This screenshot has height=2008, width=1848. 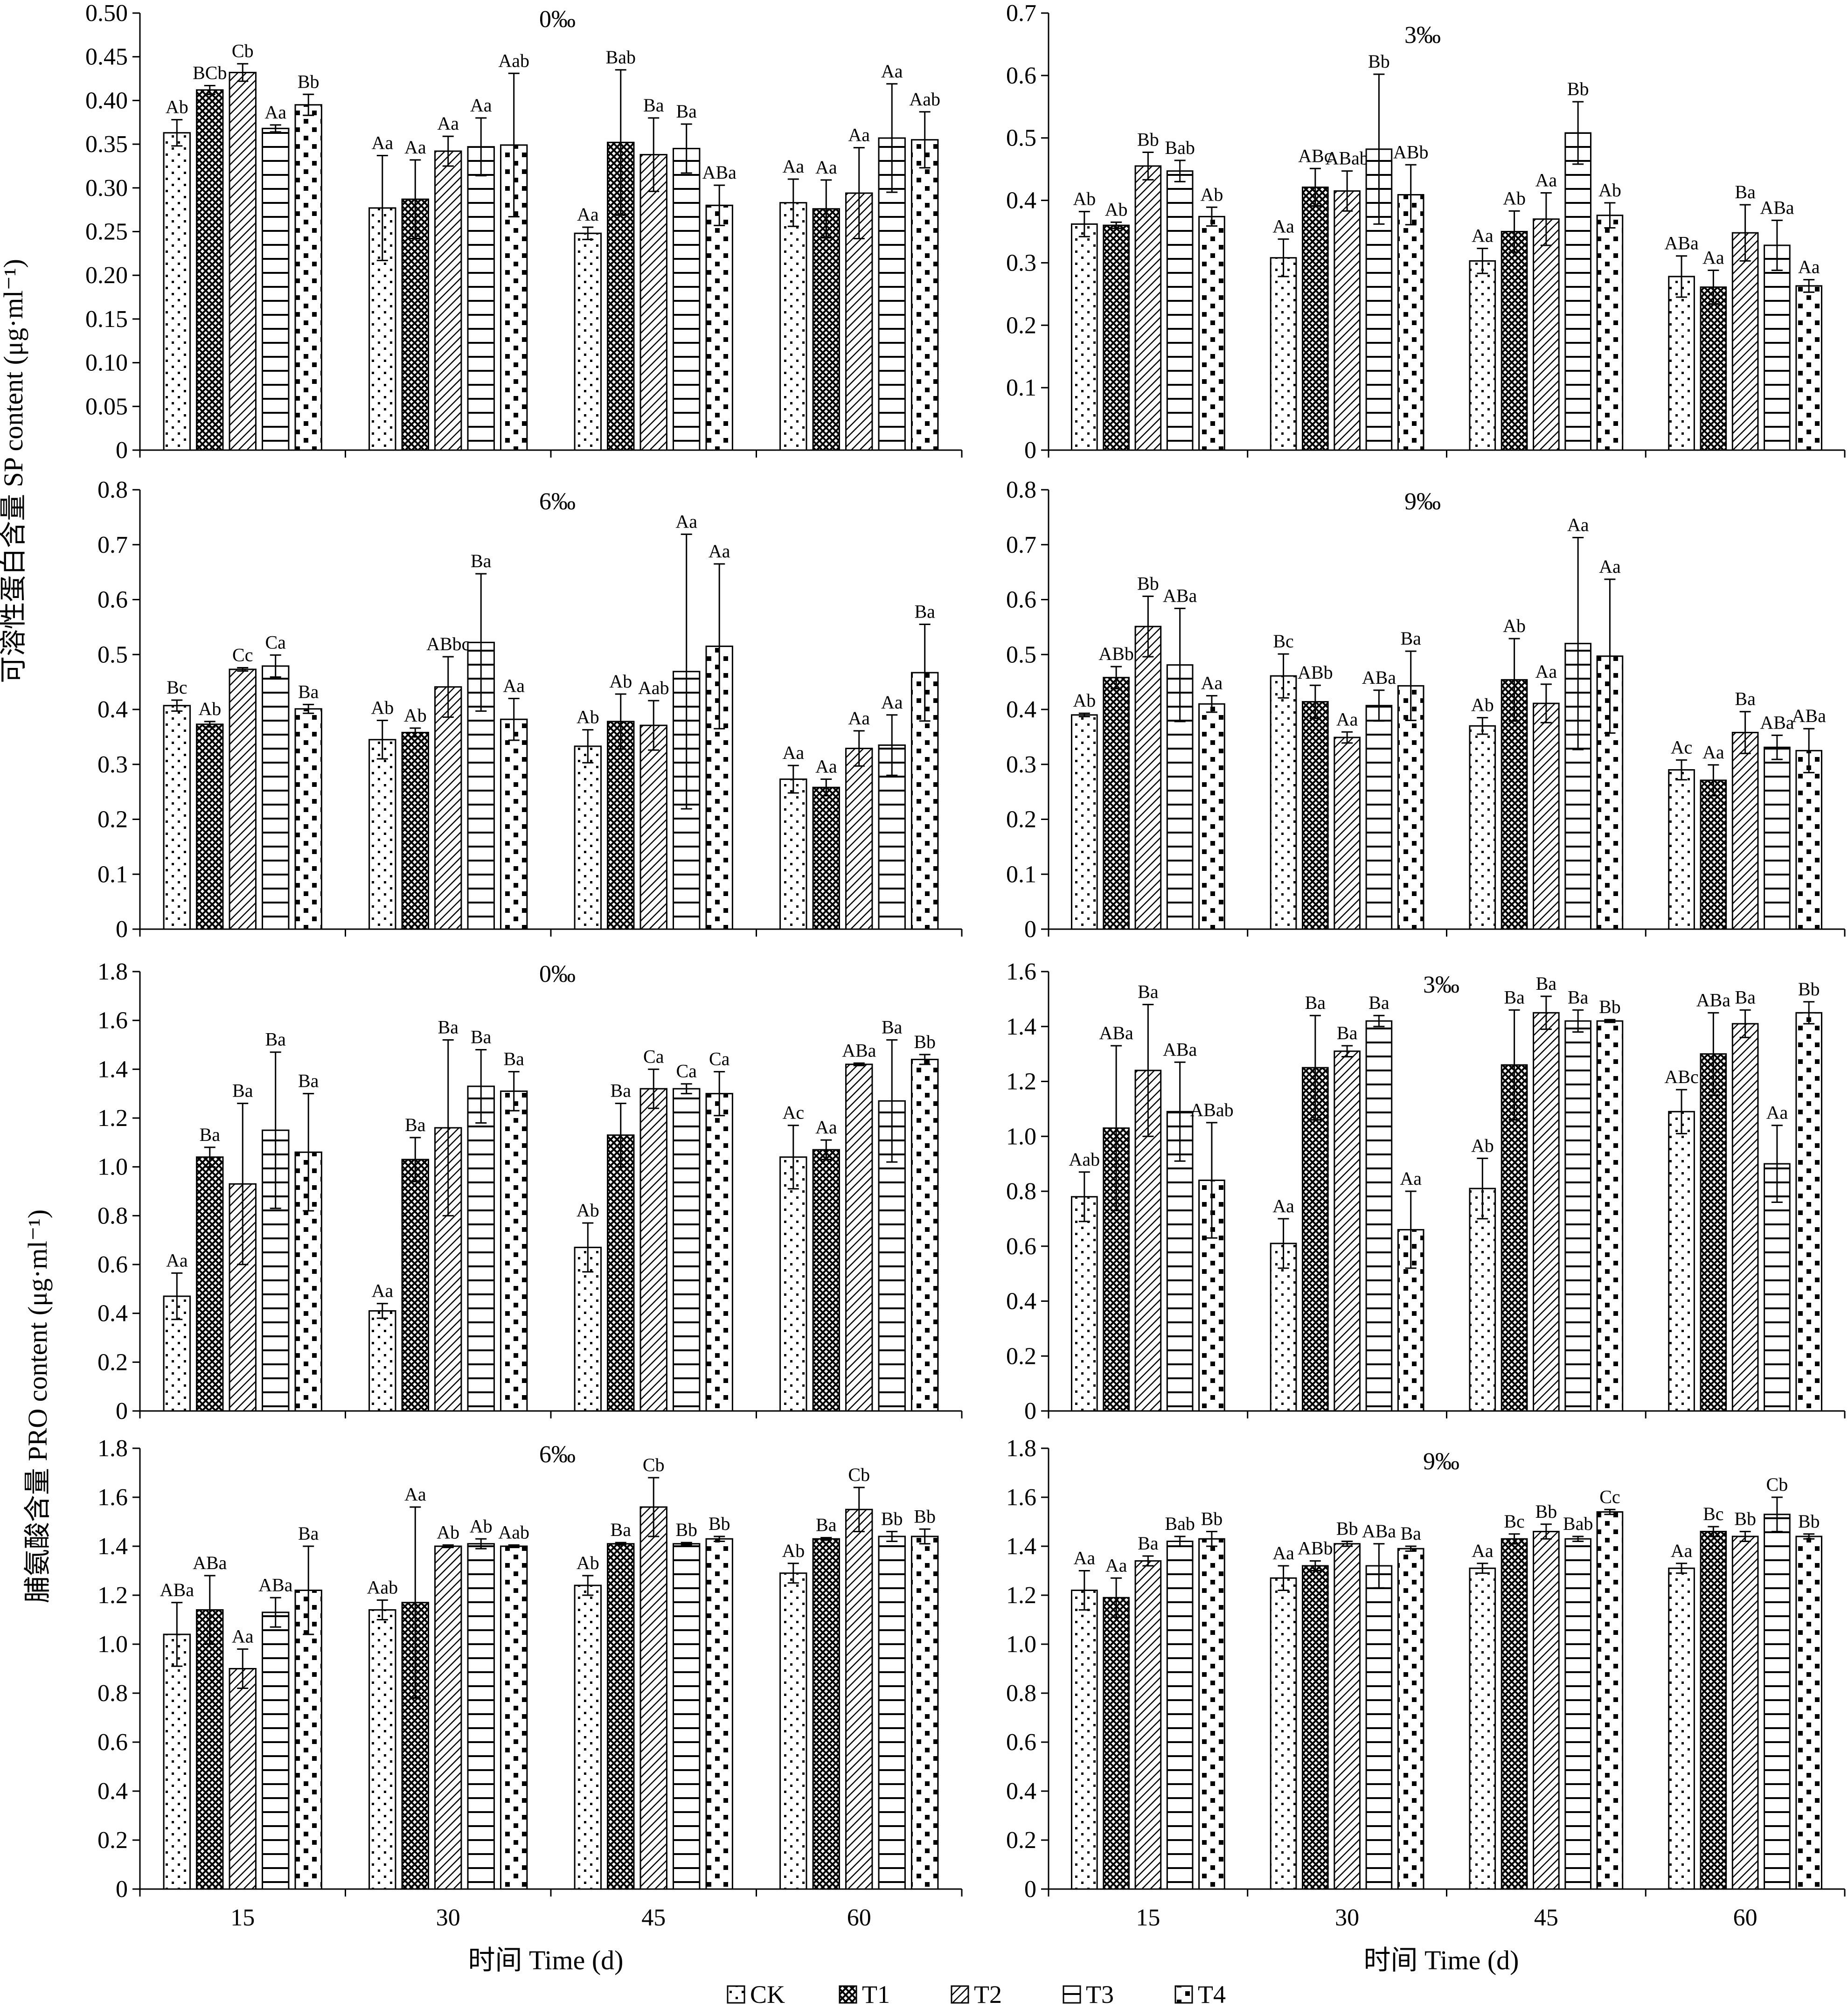 I want to click on y-tick-label: 0.2, so click(x=1021, y=1356).